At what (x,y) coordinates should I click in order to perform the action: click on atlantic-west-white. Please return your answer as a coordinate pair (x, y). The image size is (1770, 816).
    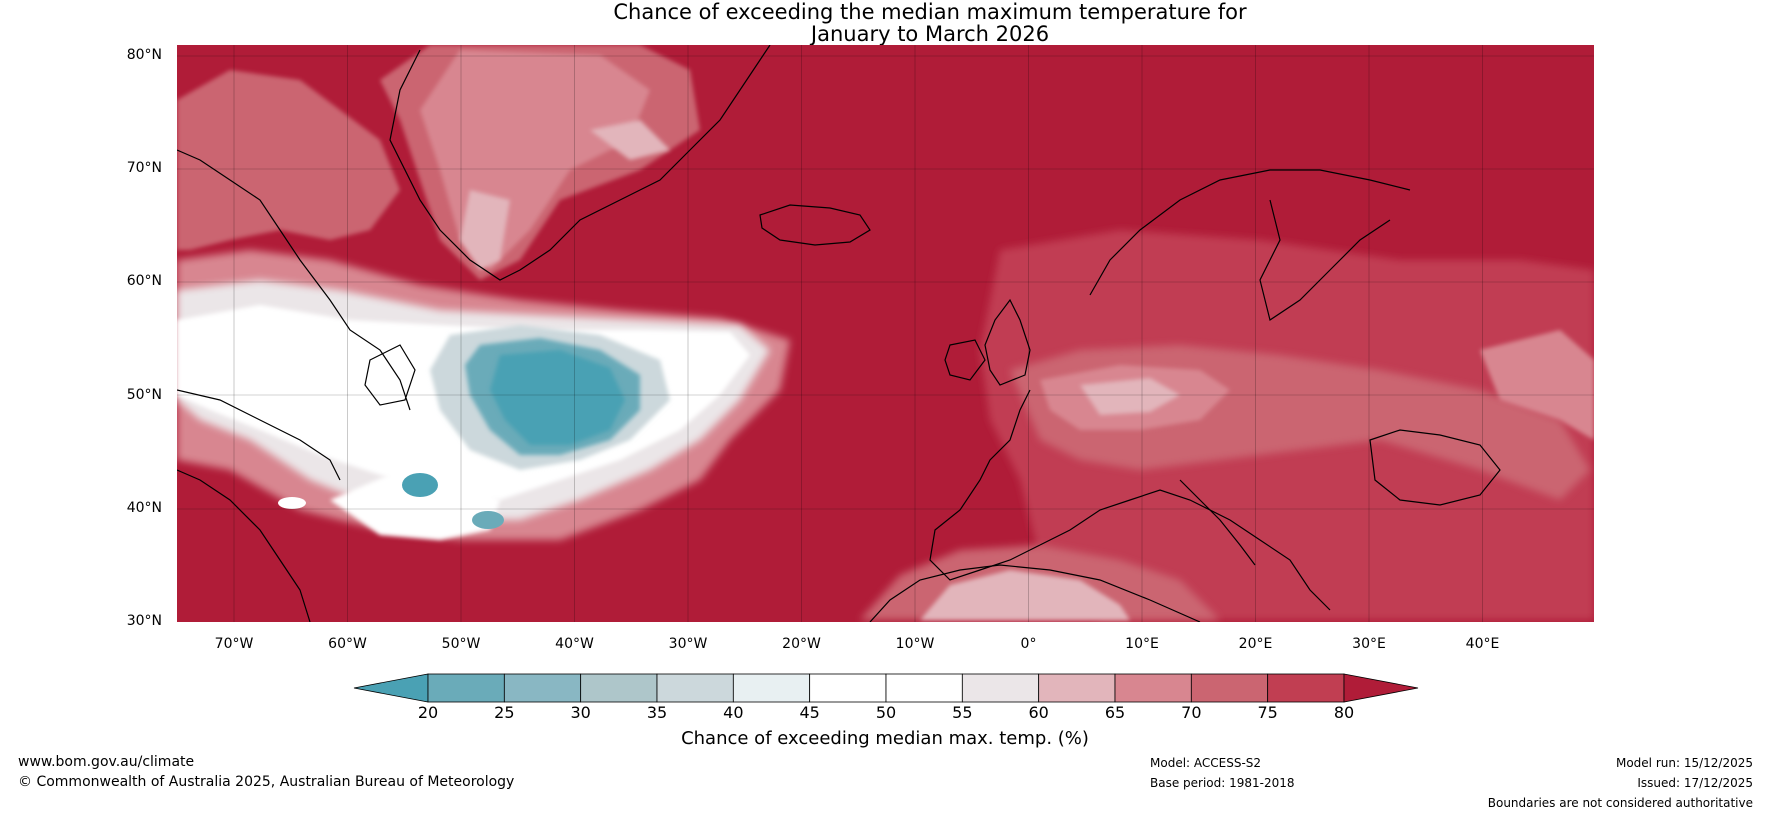
    Looking at the image, I should click on (292, 503).